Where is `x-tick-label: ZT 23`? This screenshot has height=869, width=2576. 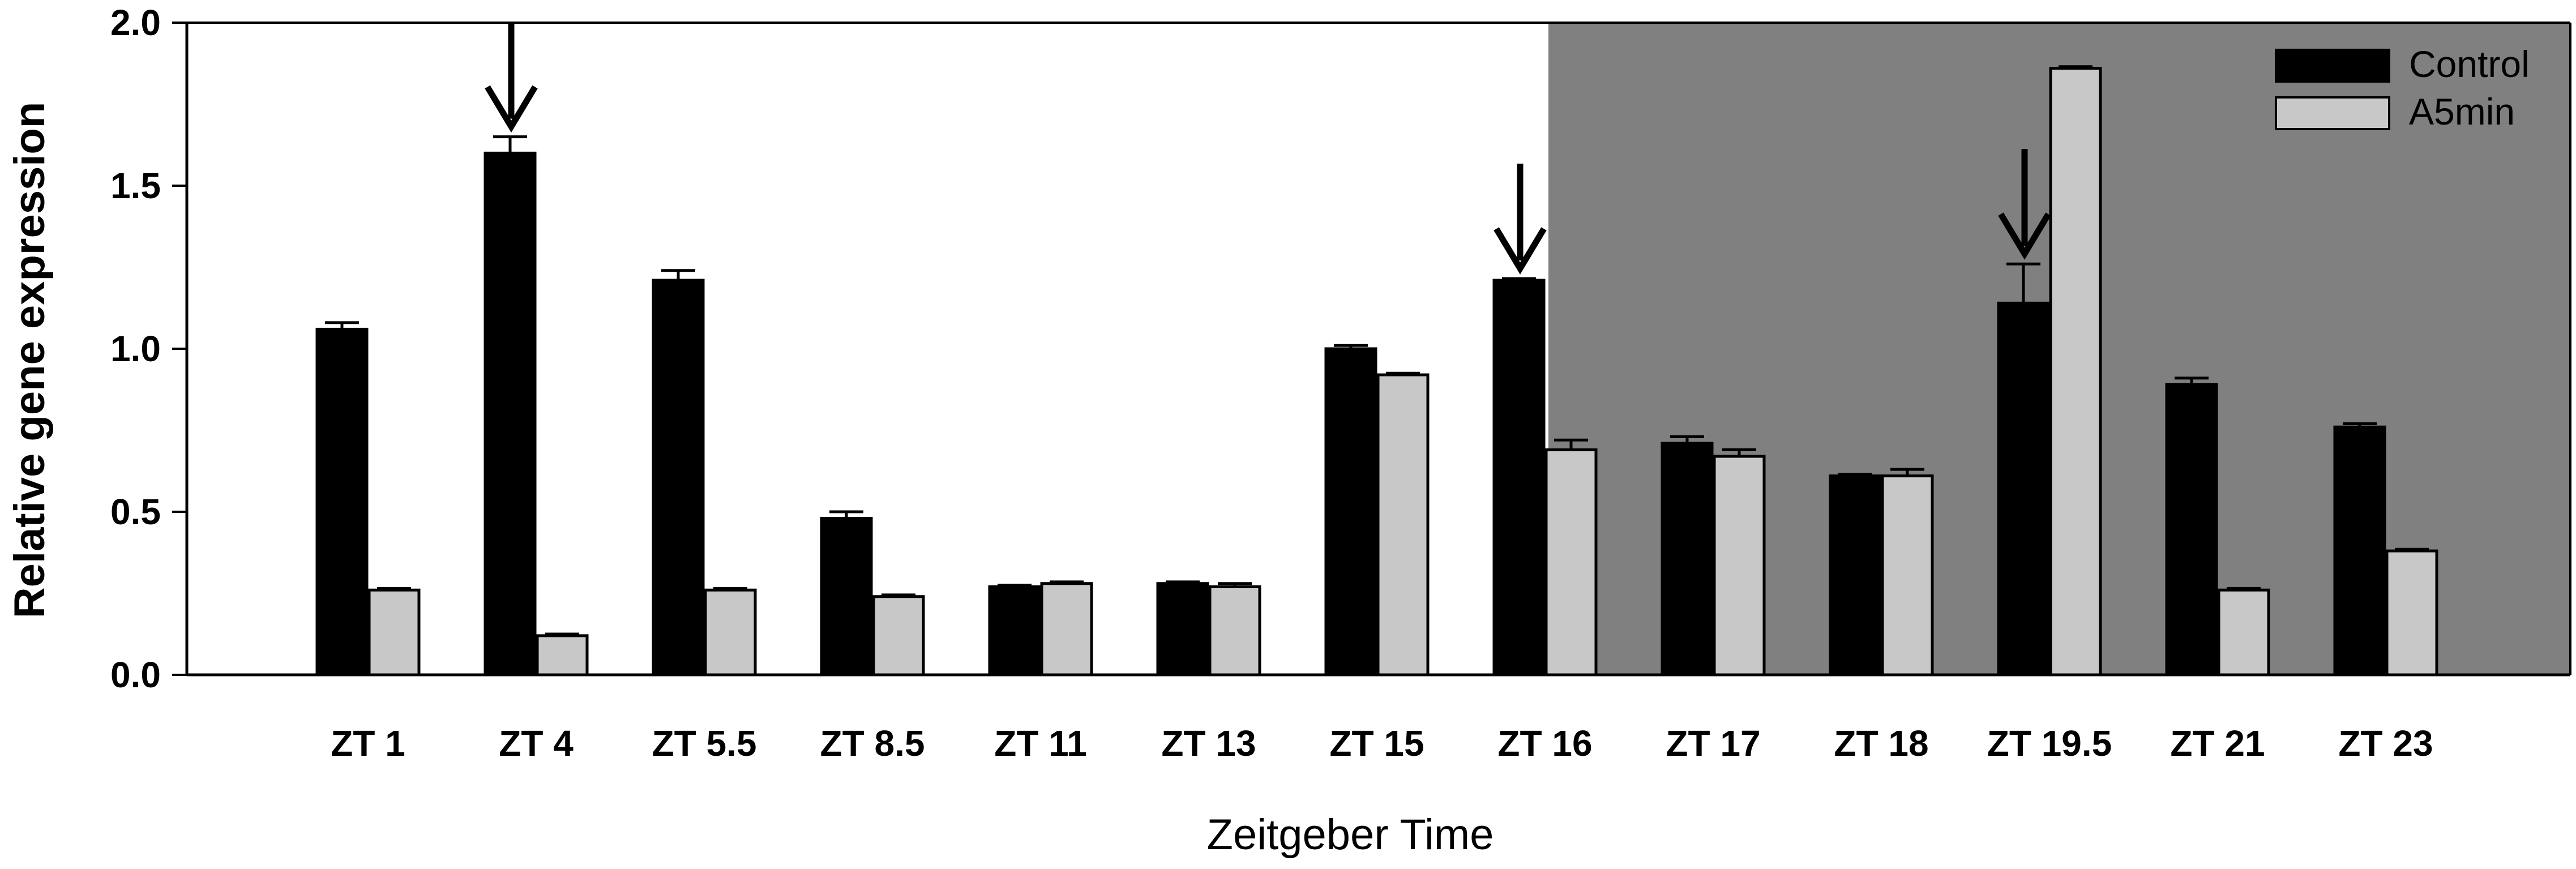 x-tick-label: ZT 23 is located at coordinates (2385, 743).